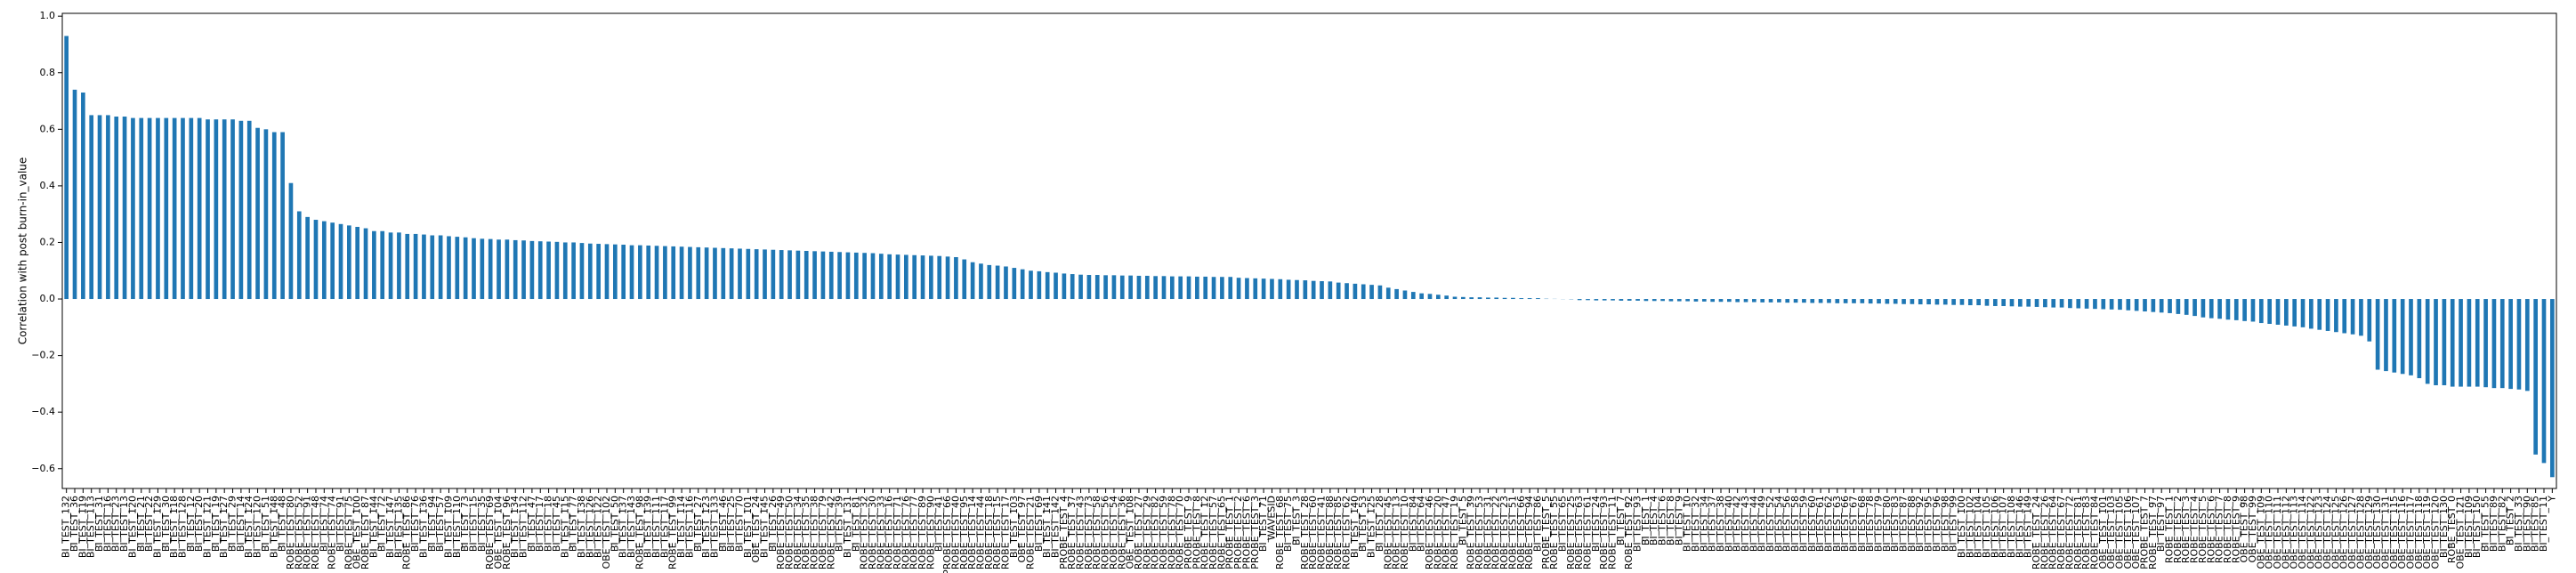 The width and height of the screenshot is (2576, 573). I want to click on x-tick-label: ROBE_TEST_12, so click(1205, 532).